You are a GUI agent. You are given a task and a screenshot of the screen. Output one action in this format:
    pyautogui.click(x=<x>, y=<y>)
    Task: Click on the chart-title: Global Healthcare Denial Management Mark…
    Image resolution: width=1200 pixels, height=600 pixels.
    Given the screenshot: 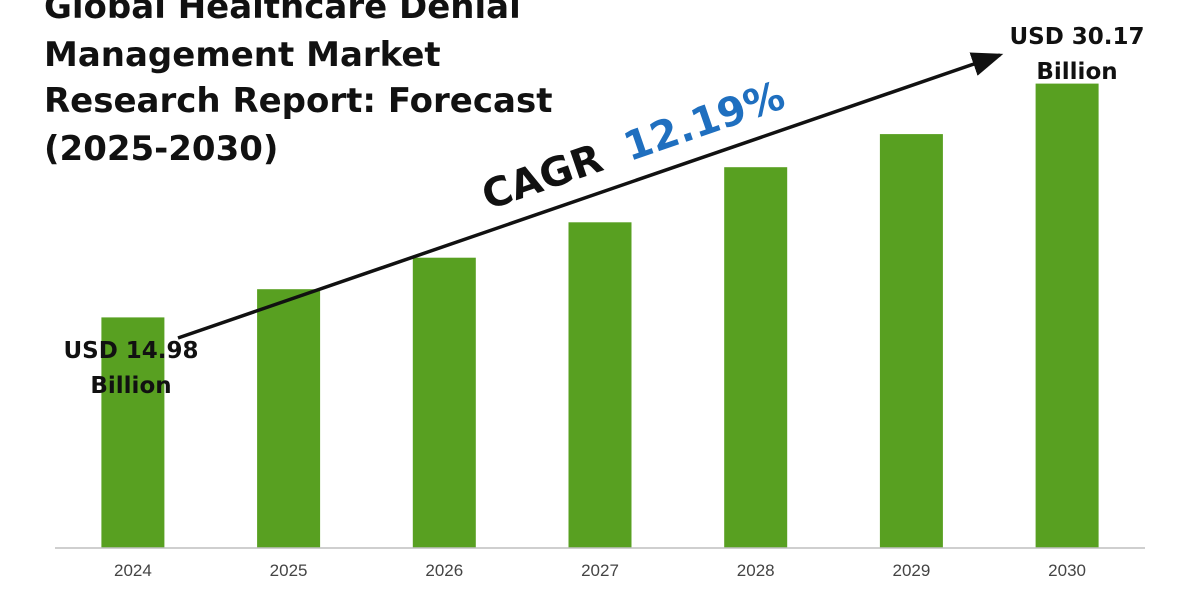 What is the action you would take?
    pyautogui.click(x=298, y=84)
    